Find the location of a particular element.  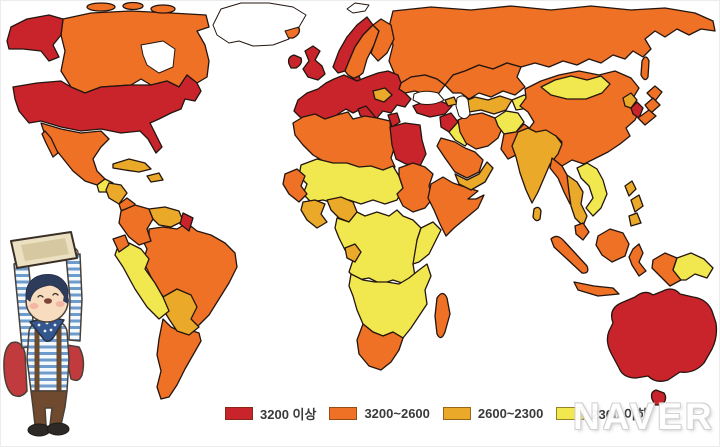

region-tasmania is located at coordinates (658, 397).